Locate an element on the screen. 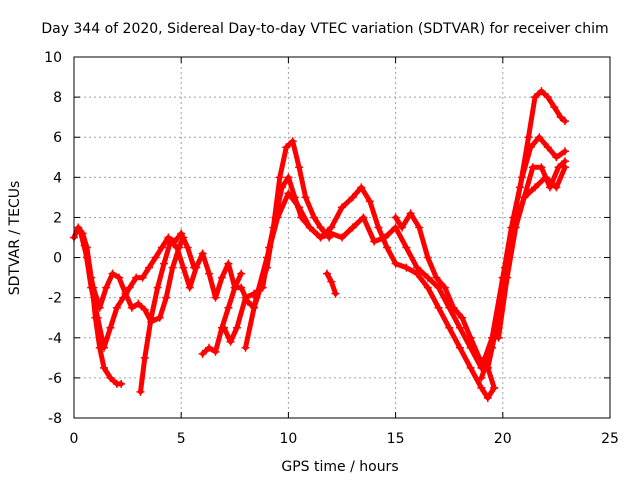  x-tick-label: 10 is located at coordinates (288, 439).